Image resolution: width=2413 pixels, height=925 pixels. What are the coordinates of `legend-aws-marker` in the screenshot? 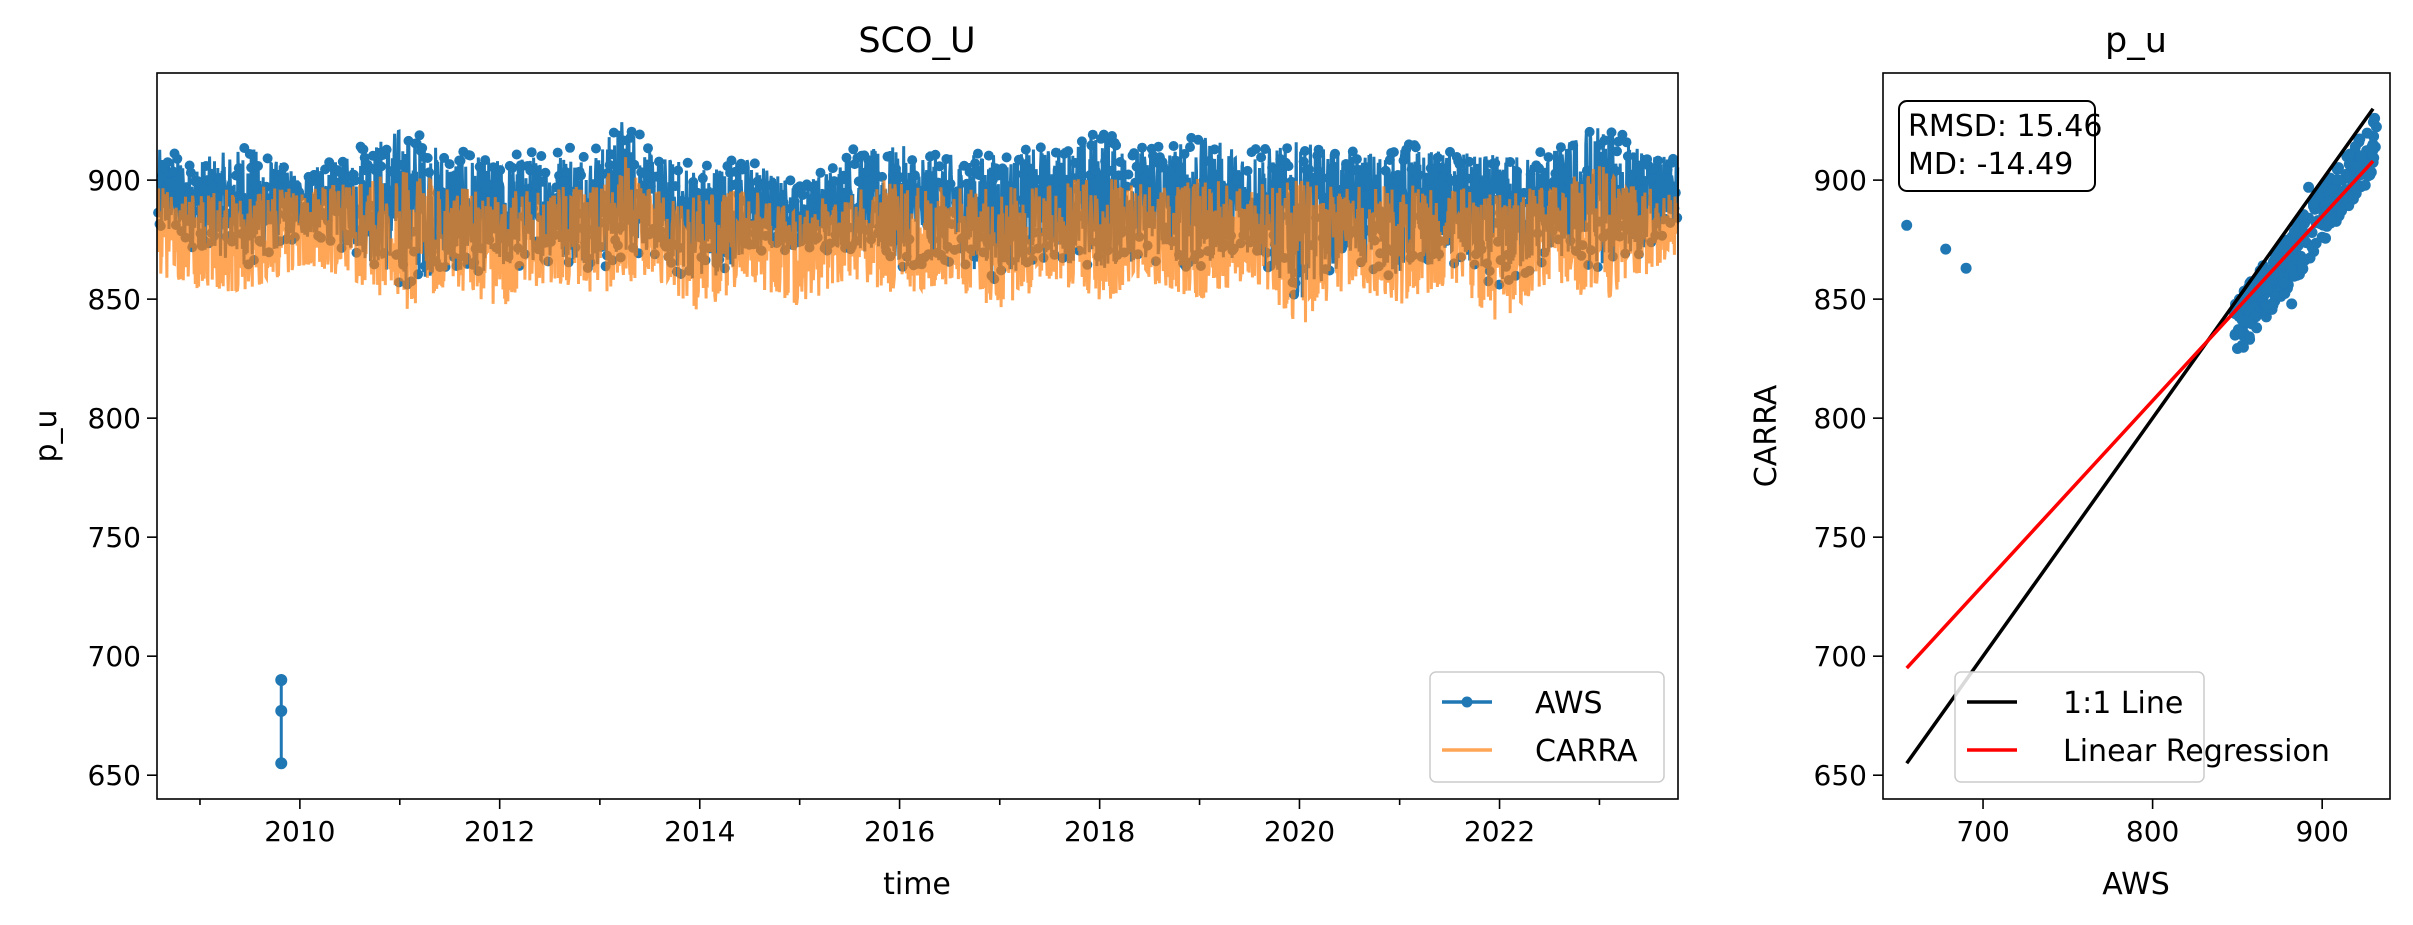 It's located at (1467, 702).